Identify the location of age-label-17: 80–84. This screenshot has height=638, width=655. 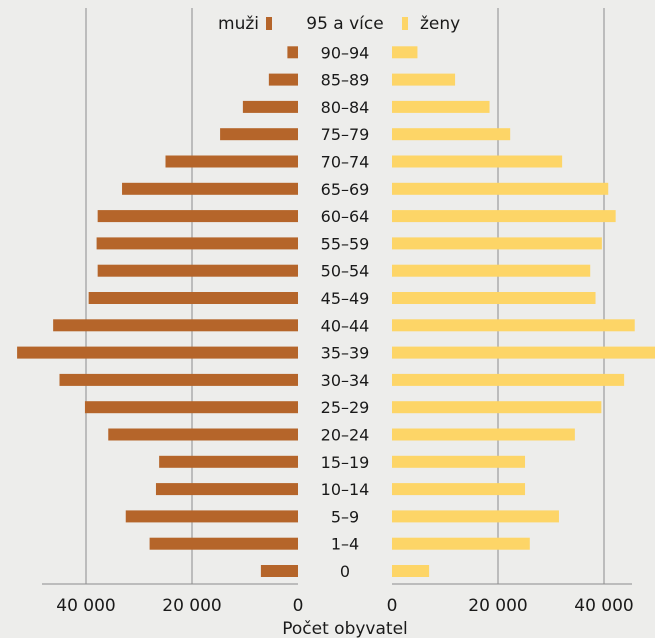
(345, 107).